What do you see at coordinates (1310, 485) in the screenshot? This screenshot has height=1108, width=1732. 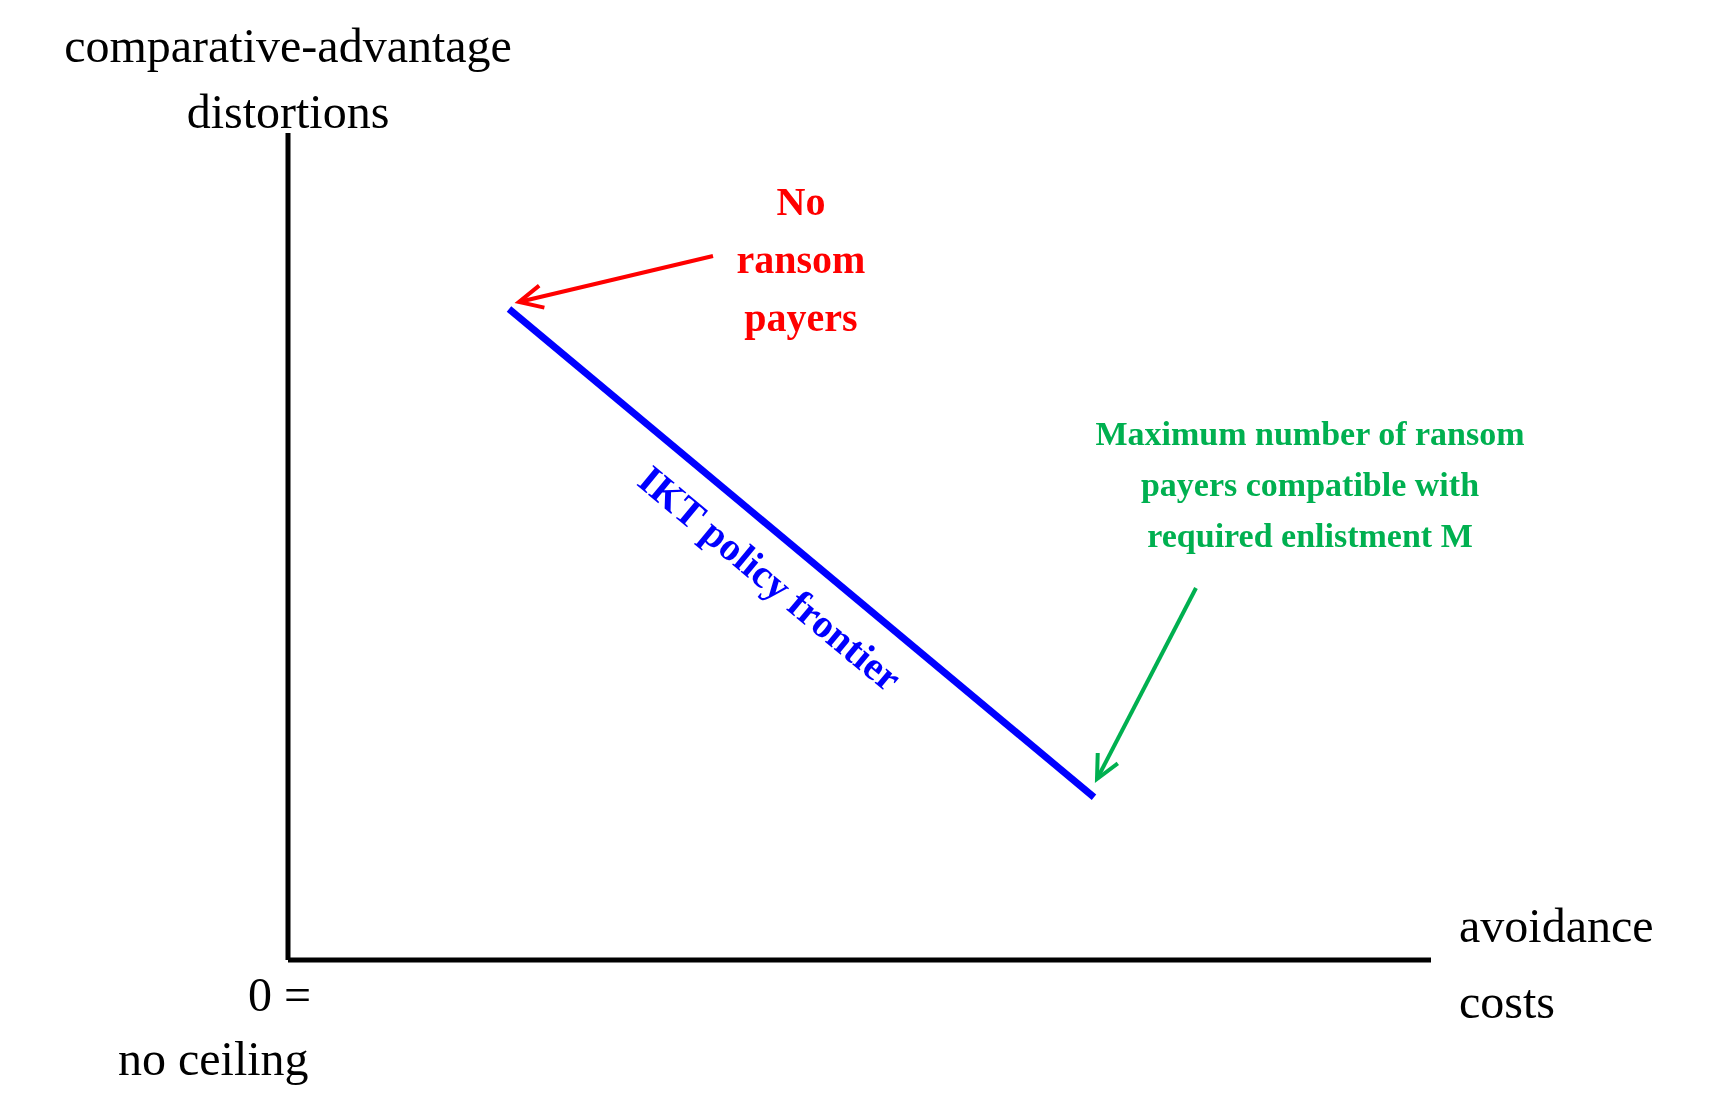 I see `annotation: Maximum number of ransom payers compatible with required enlistment M` at bounding box center [1310, 485].